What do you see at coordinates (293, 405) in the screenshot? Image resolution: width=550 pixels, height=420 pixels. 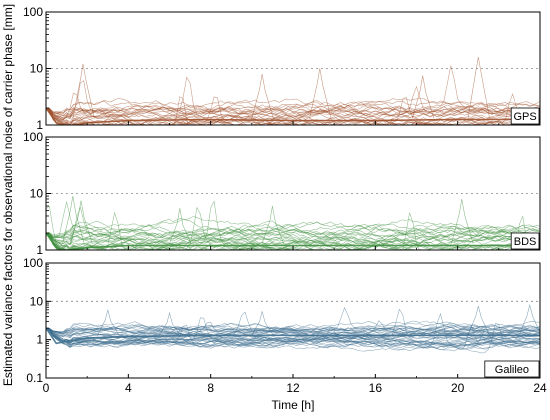 I see `x-axis-title: Time [h]` at bounding box center [293, 405].